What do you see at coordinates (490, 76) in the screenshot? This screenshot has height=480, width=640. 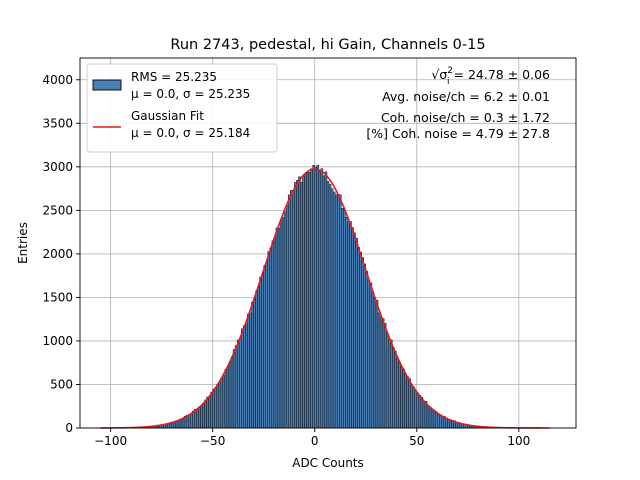 I see `annotation-sigma-sum: √σ2 i = 24.78 ± 0.06` at bounding box center [490, 76].